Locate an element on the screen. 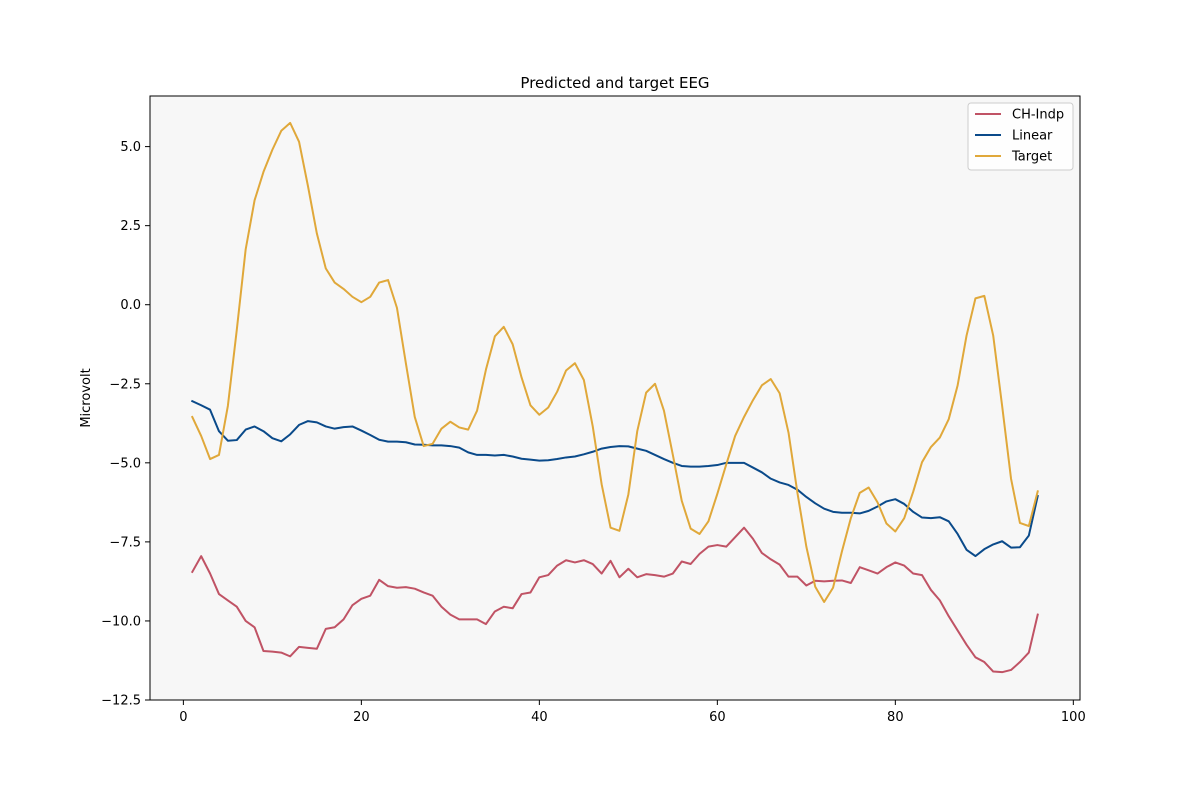 This screenshot has height=800, width=1200. y-tick-label: −10.0 is located at coordinates (121, 621).